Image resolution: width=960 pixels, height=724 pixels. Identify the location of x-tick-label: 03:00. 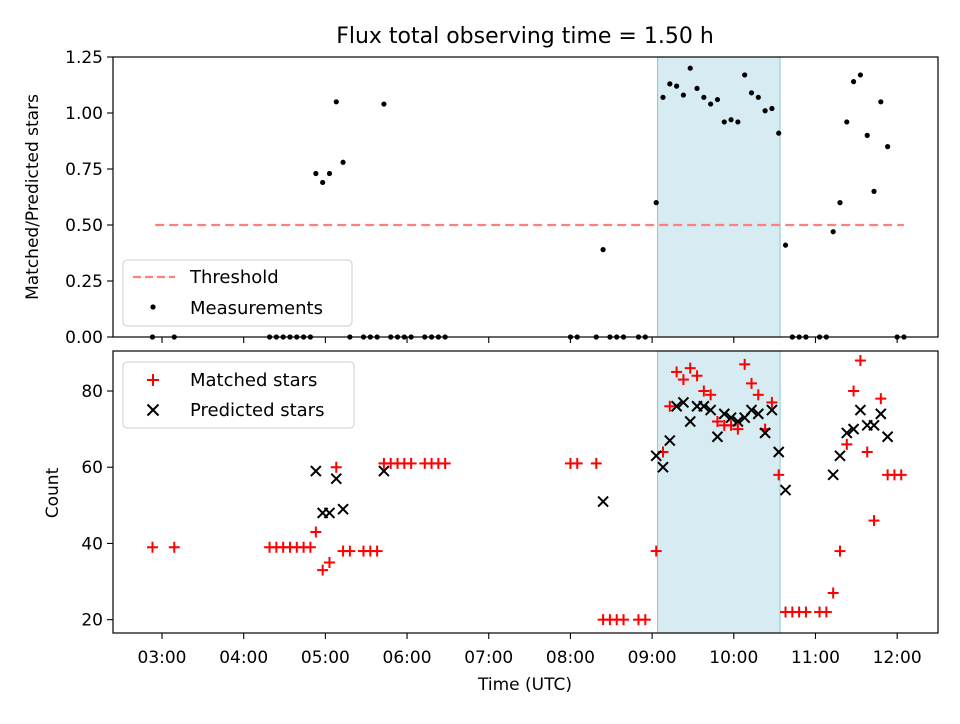
(162, 658).